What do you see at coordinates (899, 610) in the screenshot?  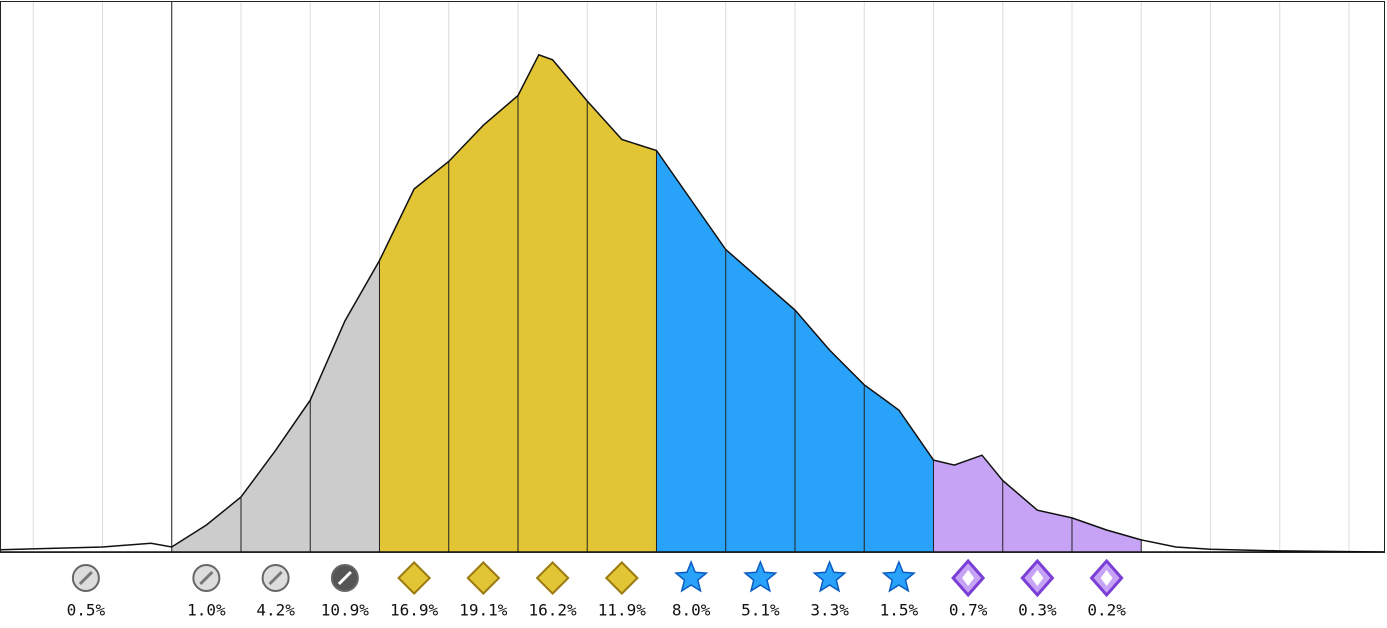 I see `value-label: 1.5%` at bounding box center [899, 610].